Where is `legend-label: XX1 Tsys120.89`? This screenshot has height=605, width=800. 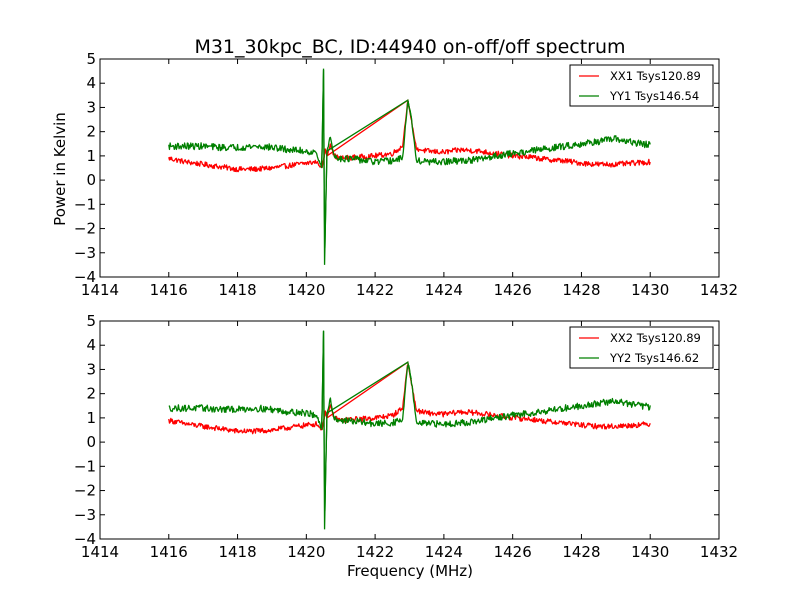
legend-label: XX1 Tsys120.89 is located at coordinates (655, 76).